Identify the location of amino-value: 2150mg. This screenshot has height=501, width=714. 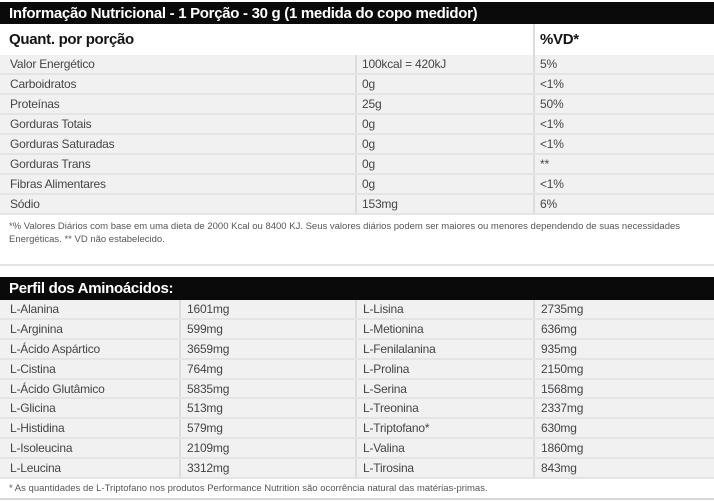
(623, 368).